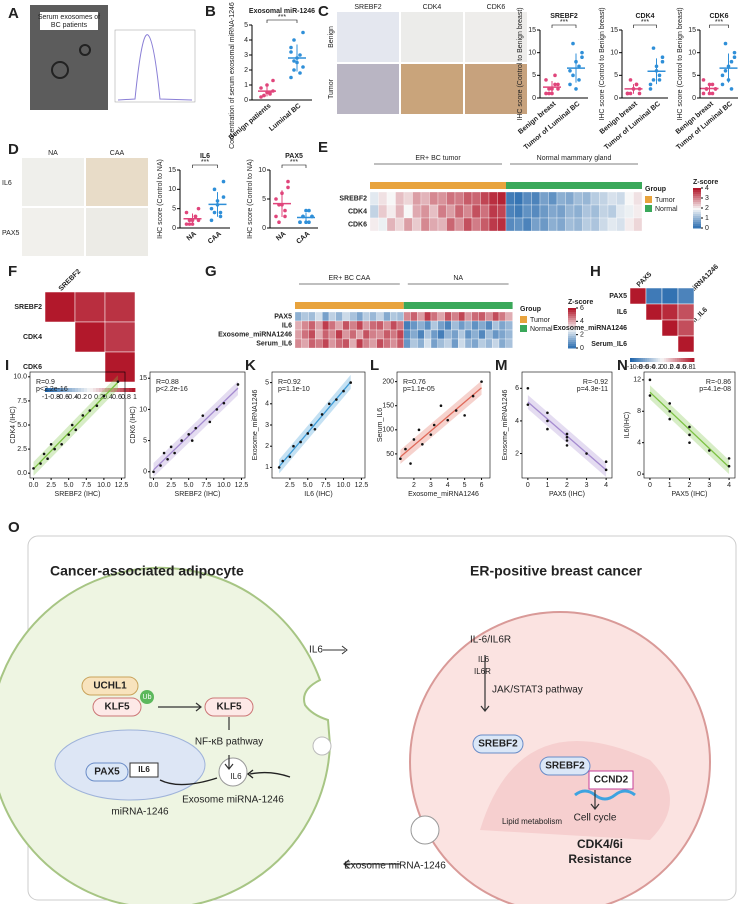 Image resolution: width=741 pixels, height=904 pixels. I want to click on x-tick-label: 12.5, so click(122, 485).